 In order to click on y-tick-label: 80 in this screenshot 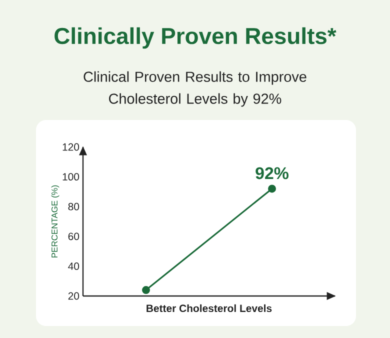, I will do `click(74, 206)`.